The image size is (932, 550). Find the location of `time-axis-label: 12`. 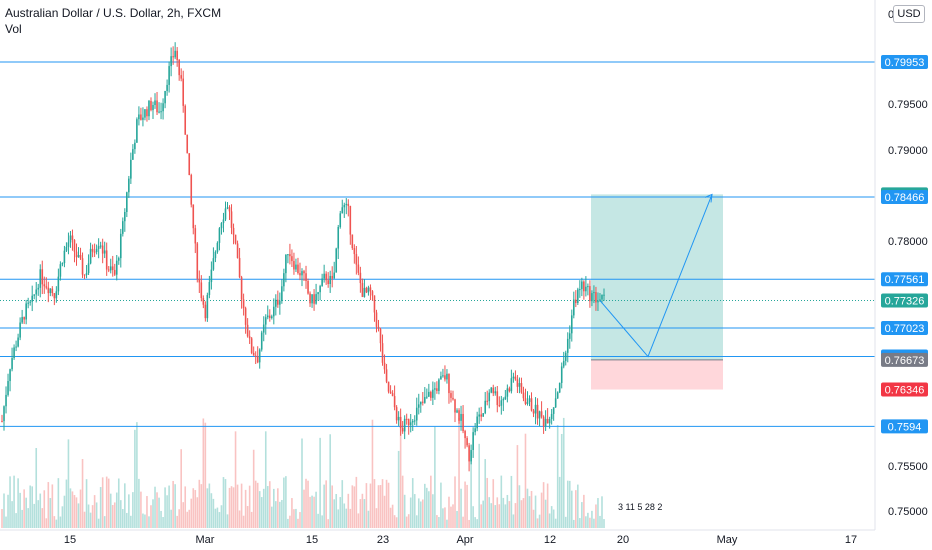

time-axis-label: 12 is located at coordinates (550, 540).